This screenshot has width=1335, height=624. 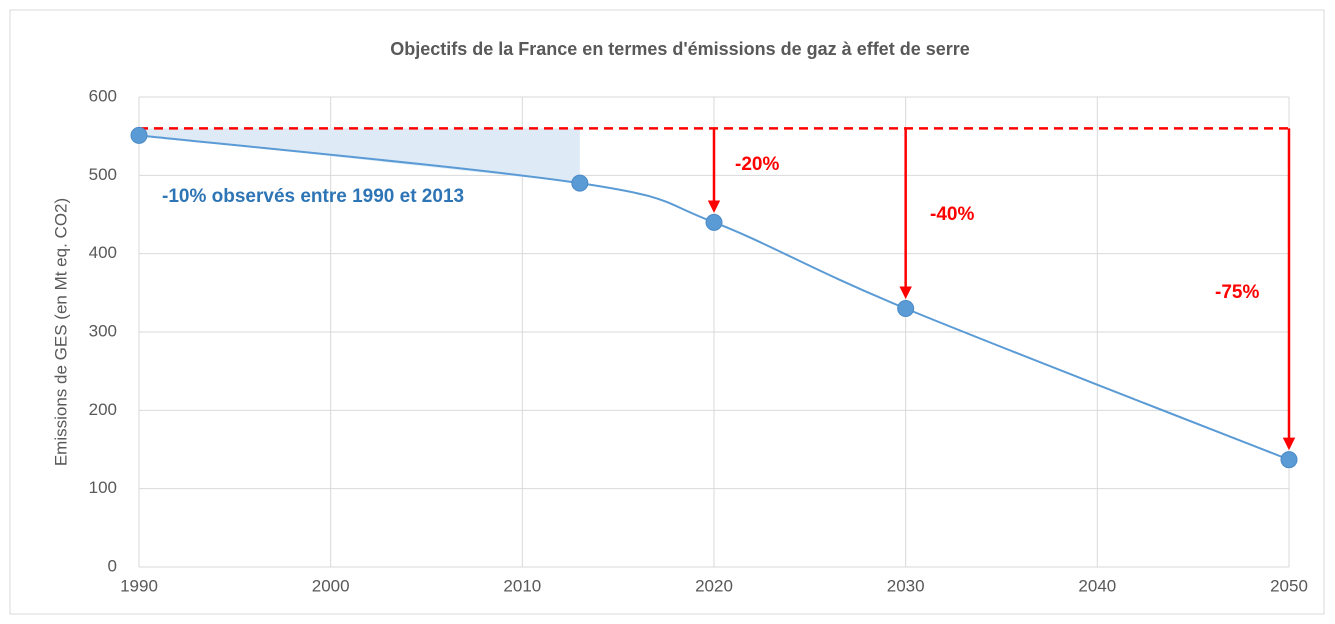 What do you see at coordinates (313, 196) in the screenshot?
I see `annotation: -10% observés entre 1990 et 2013` at bounding box center [313, 196].